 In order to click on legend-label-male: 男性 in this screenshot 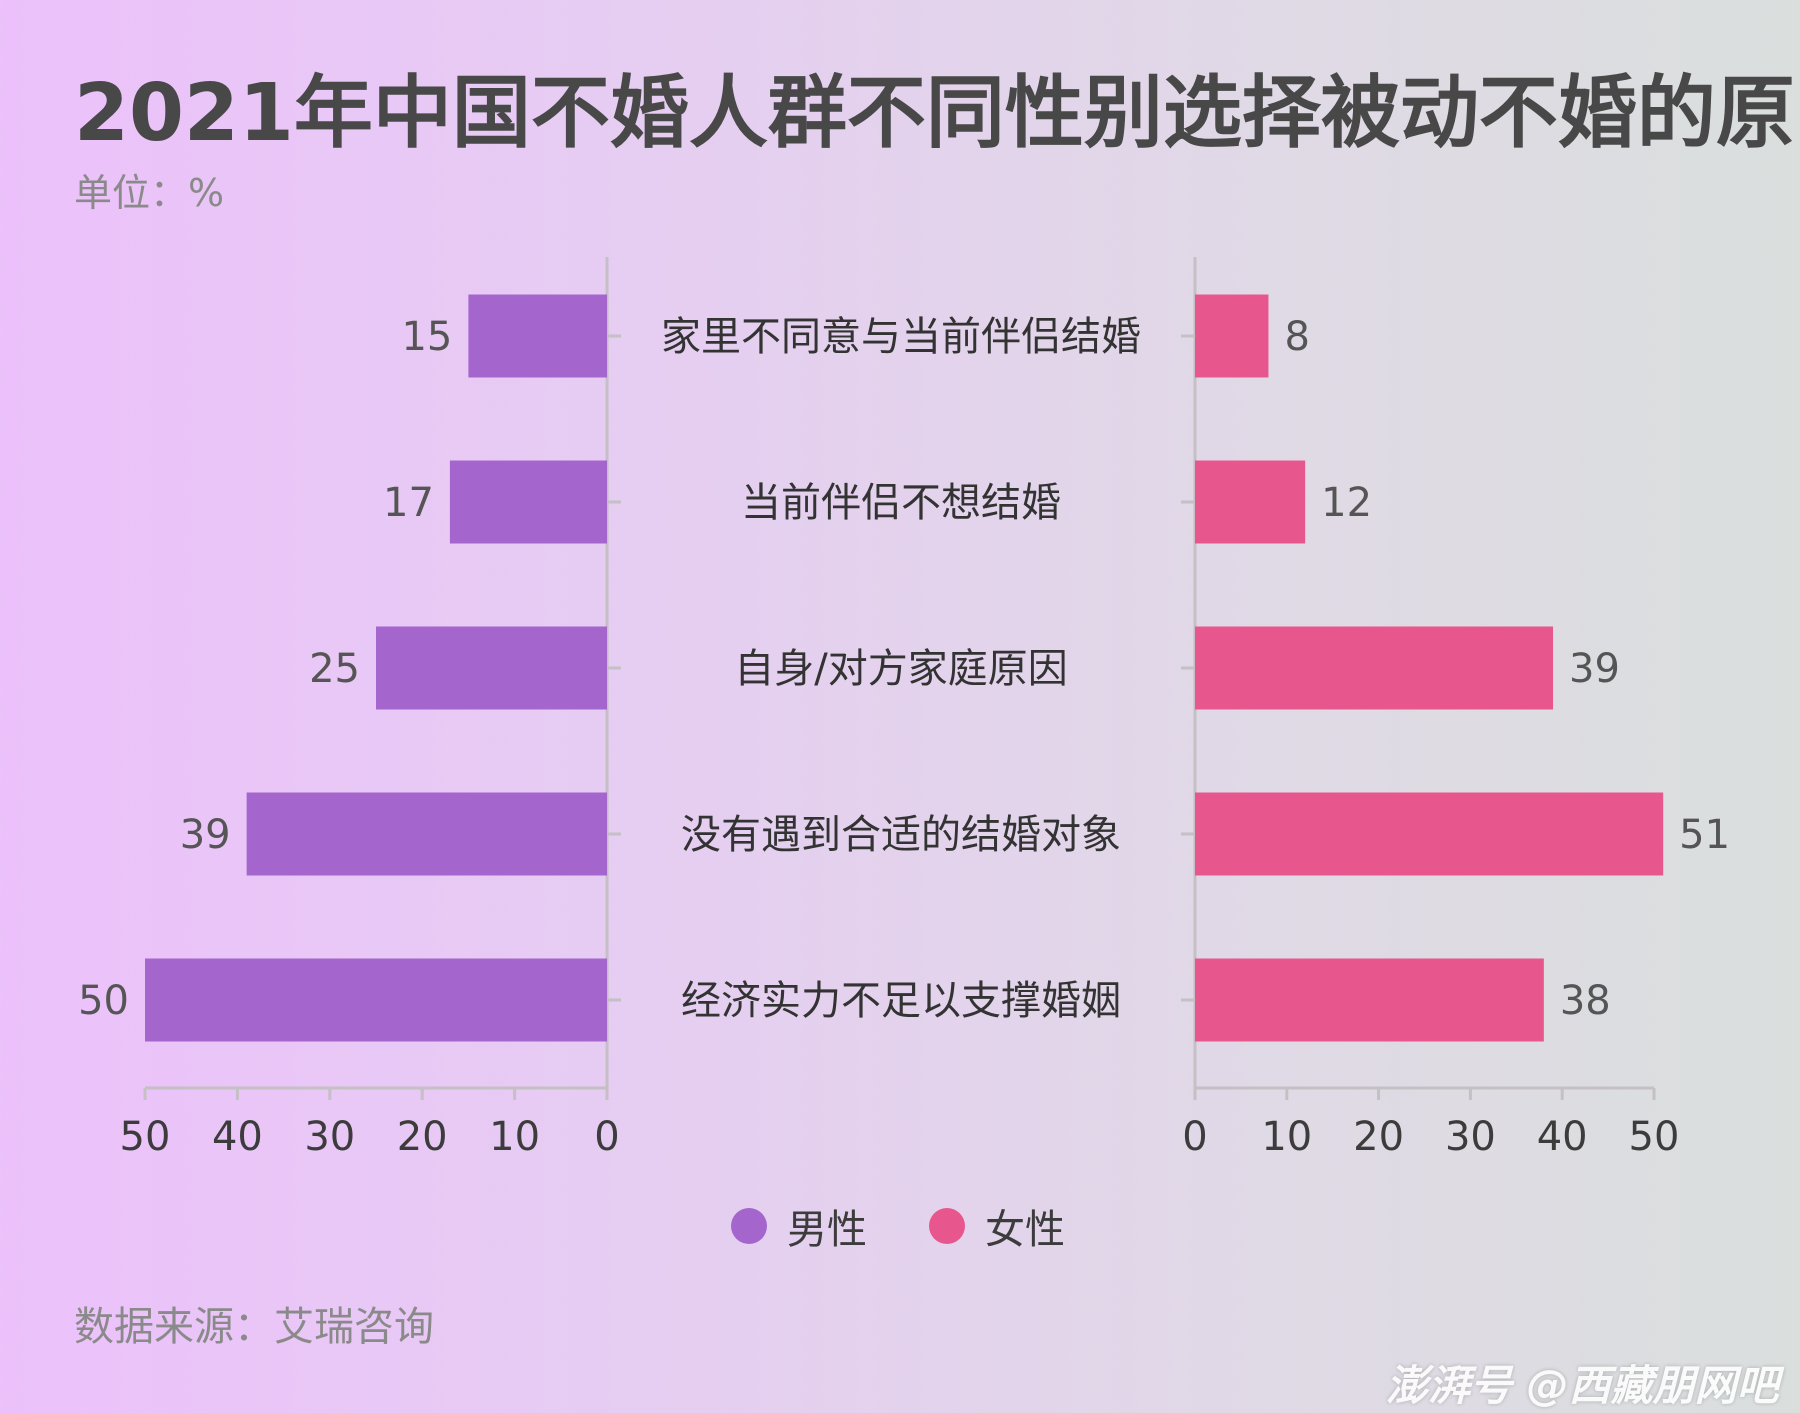, I will do `click(827, 1230)`.